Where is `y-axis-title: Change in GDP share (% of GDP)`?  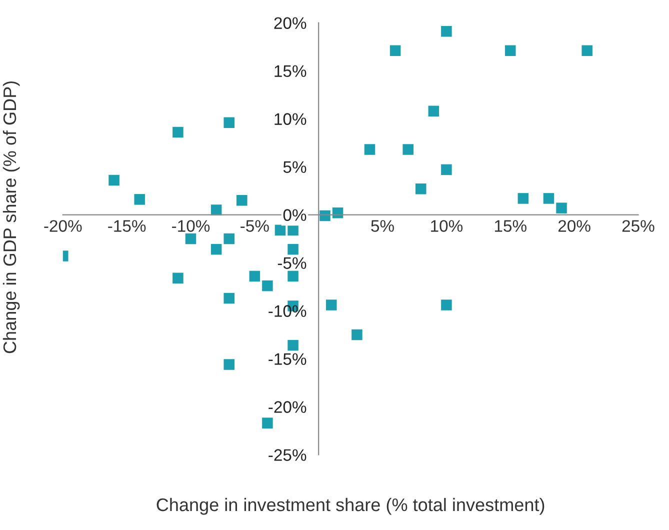
y-axis-title: Change in GDP share (% of GDP) is located at coordinates (11, 217).